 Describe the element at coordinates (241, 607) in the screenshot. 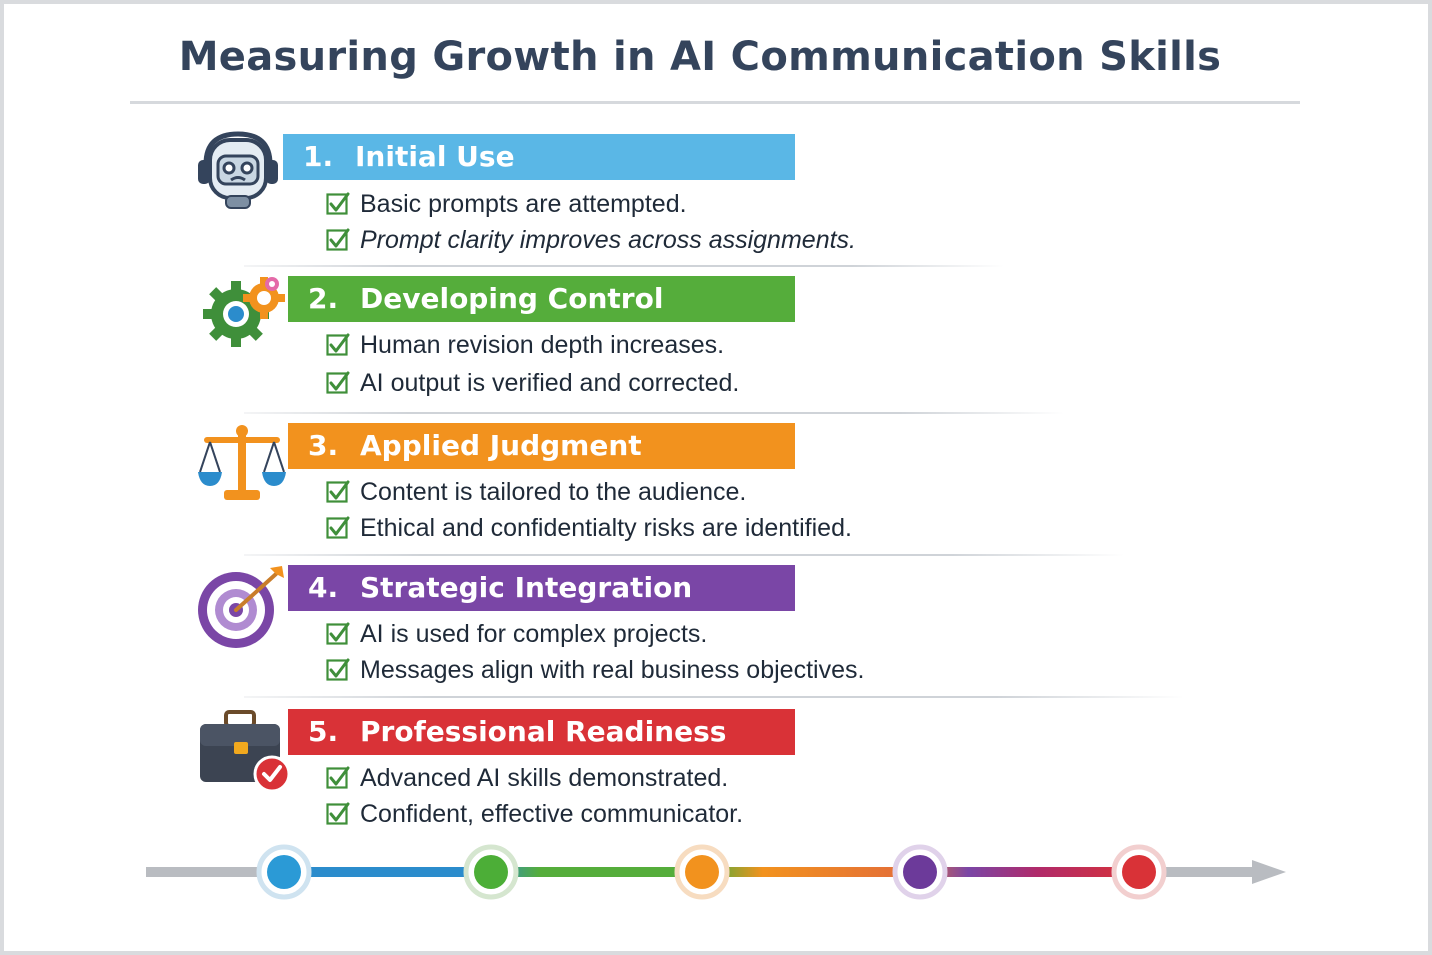

I see `target-arrow-icon` at that location.